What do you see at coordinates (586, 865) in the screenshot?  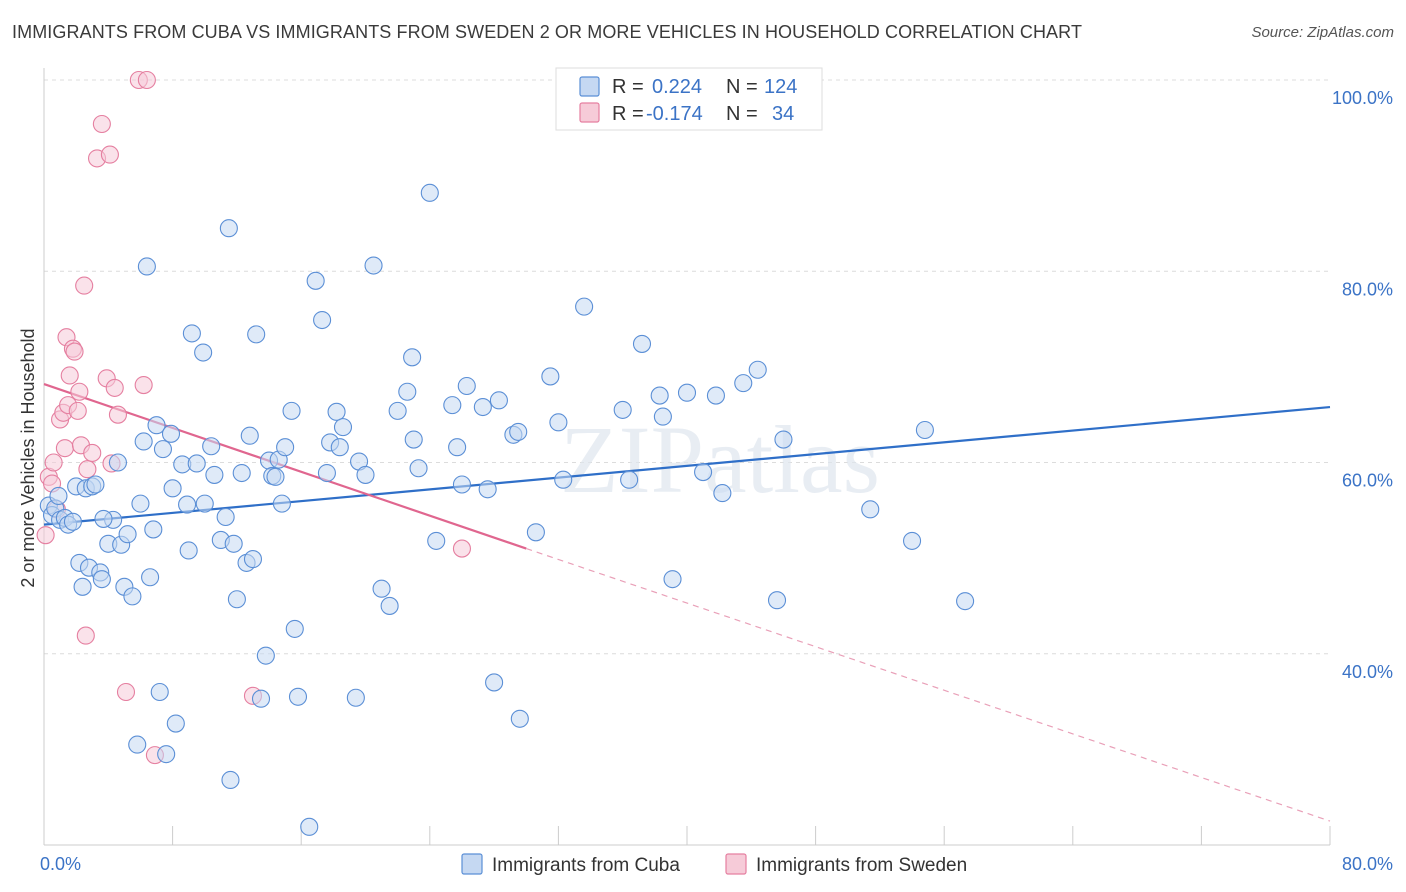 I see `bottom-legend-label-cuba: Immigrants from Cuba` at bounding box center [586, 865].